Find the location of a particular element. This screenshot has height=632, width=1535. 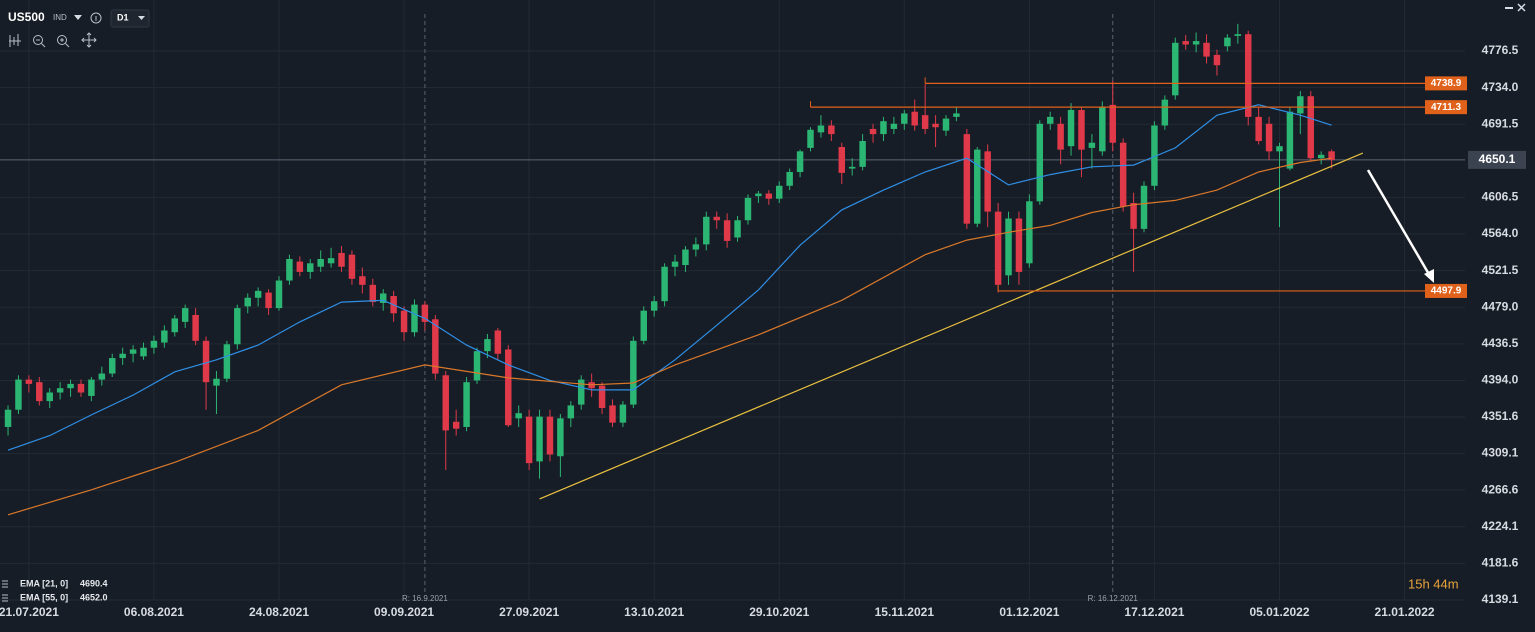

y-tick-label: 4521.5 is located at coordinates (1500, 270).